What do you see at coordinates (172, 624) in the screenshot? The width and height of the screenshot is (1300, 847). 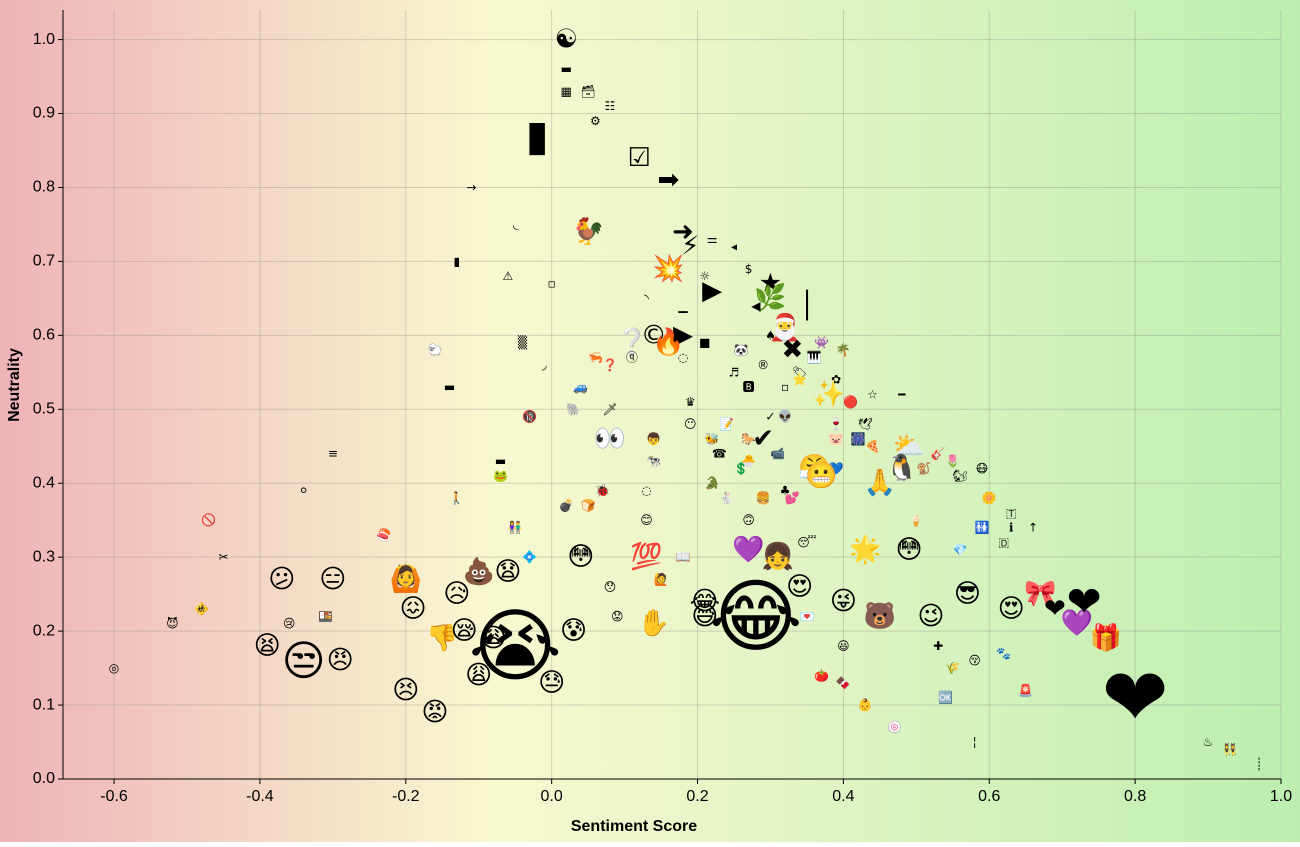 I see `emoji-point: 😈` at bounding box center [172, 624].